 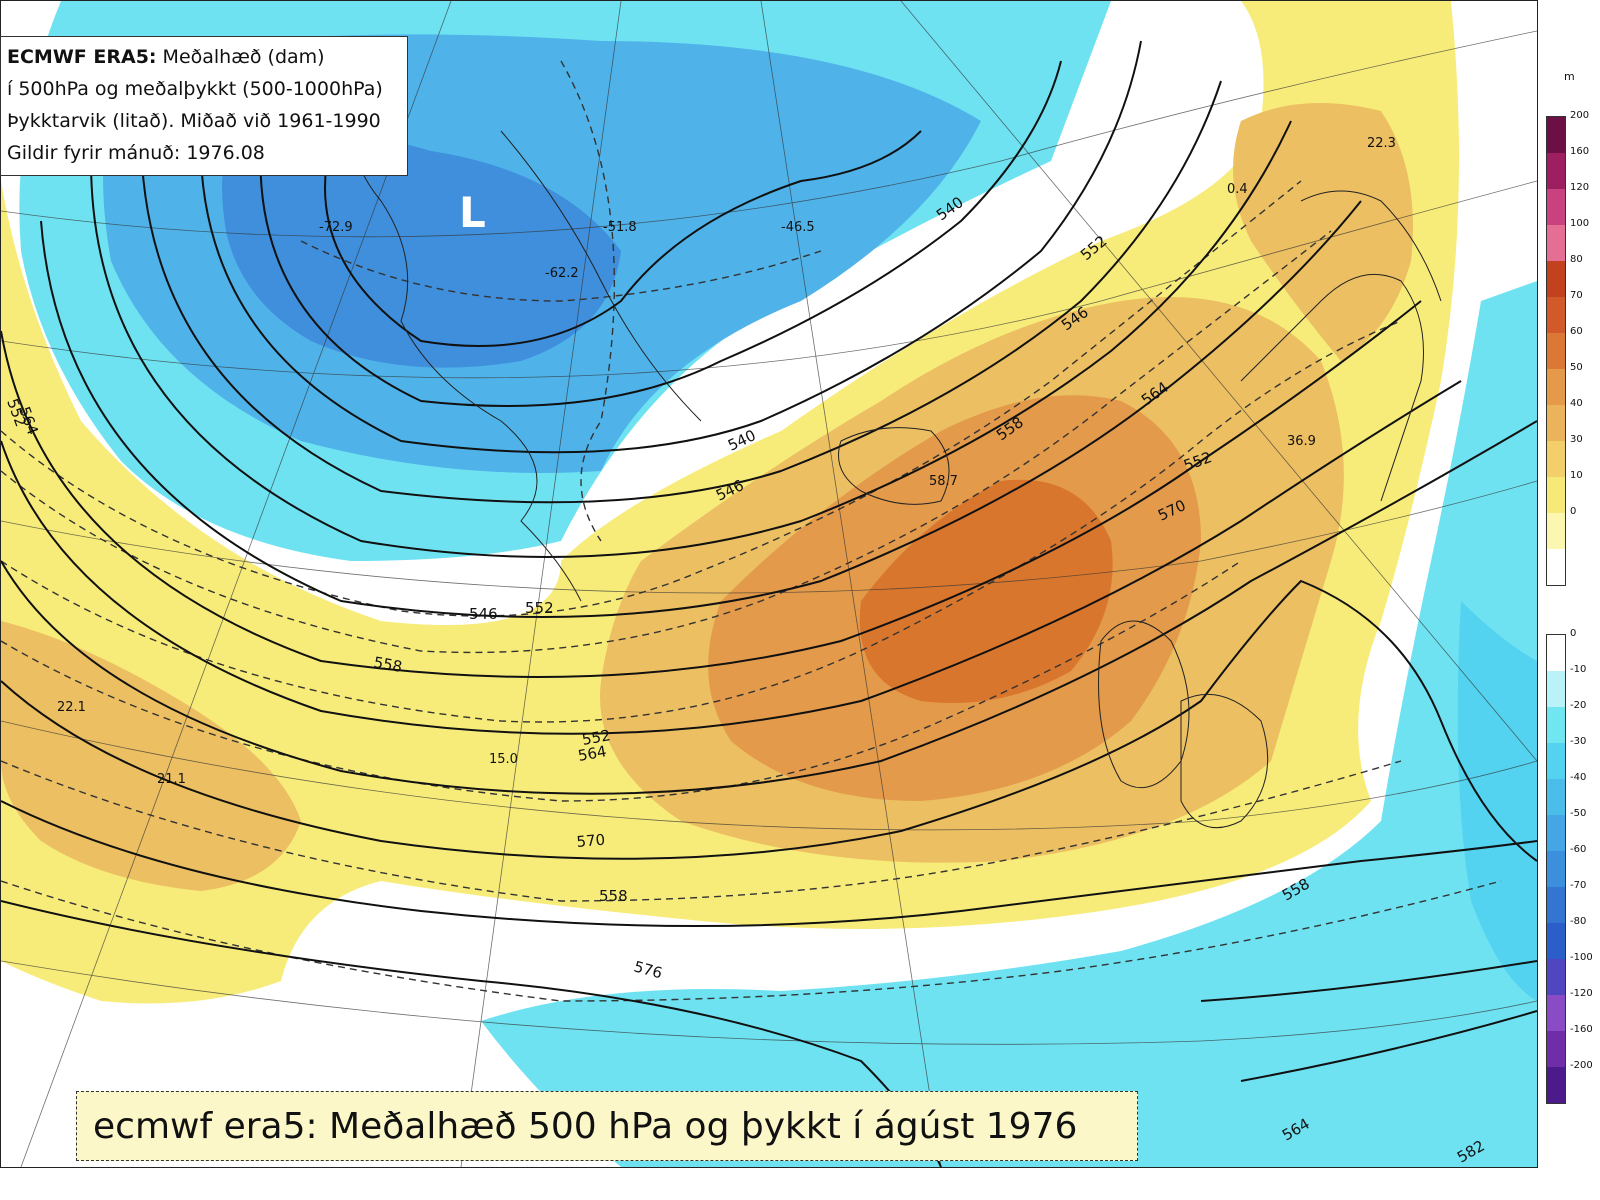 What do you see at coordinates (1301, 441) in the screenshot?
I see `anomaly-label: 36.9` at bounding box center [1301, 441].